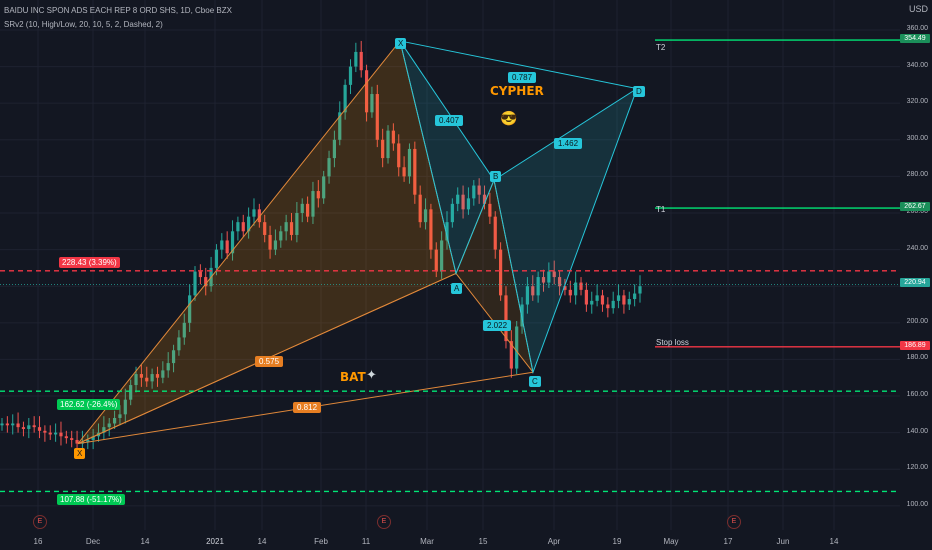  Describe the element at coordinates (672, 342) in the screenshot. I see `stop-loss-label: Stop loss` at that location.